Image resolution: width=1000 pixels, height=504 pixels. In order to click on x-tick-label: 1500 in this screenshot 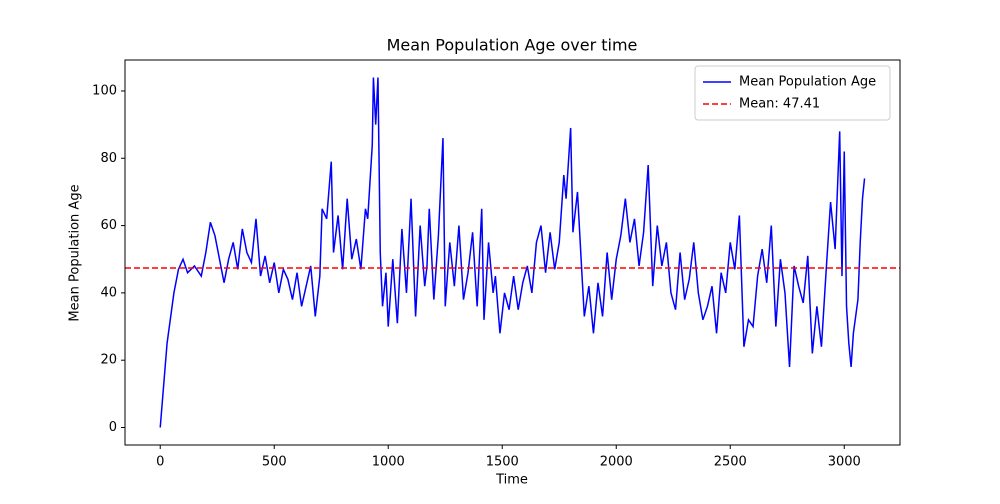, I will do `click(502, 462)`.